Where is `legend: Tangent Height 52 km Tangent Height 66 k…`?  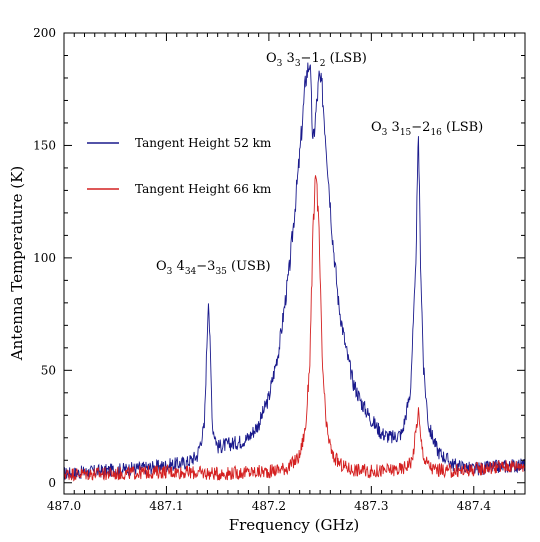 legend: Tangent Height 52 km Tangent Height 66 k… is located at coordinates (179, 166).